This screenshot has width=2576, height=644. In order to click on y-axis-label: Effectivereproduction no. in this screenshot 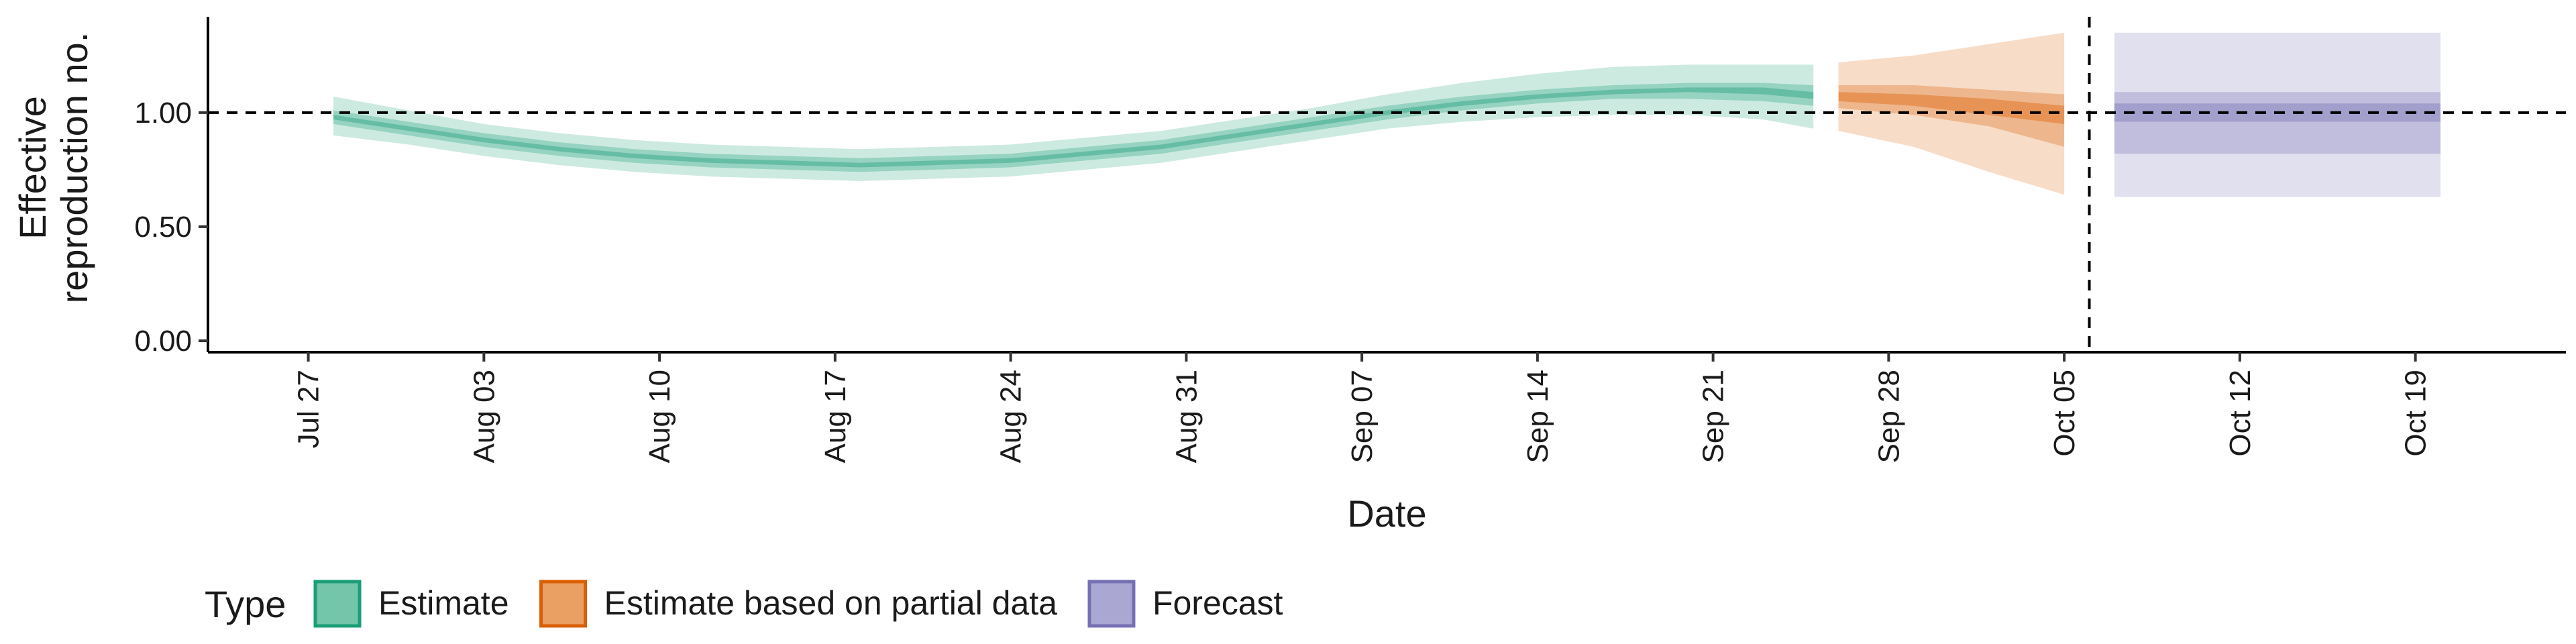, I will do `click(53, 168)`.